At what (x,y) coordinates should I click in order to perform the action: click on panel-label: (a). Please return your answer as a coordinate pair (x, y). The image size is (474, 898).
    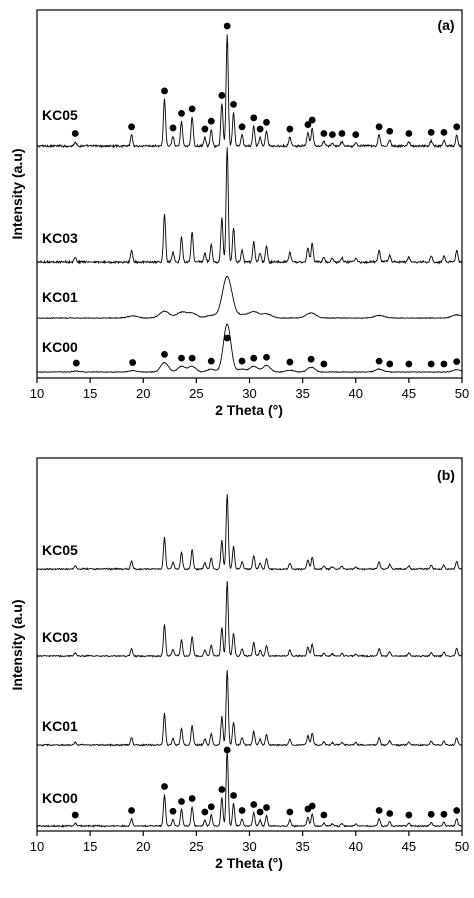
    Looking at the image, I should click on (445, 25).